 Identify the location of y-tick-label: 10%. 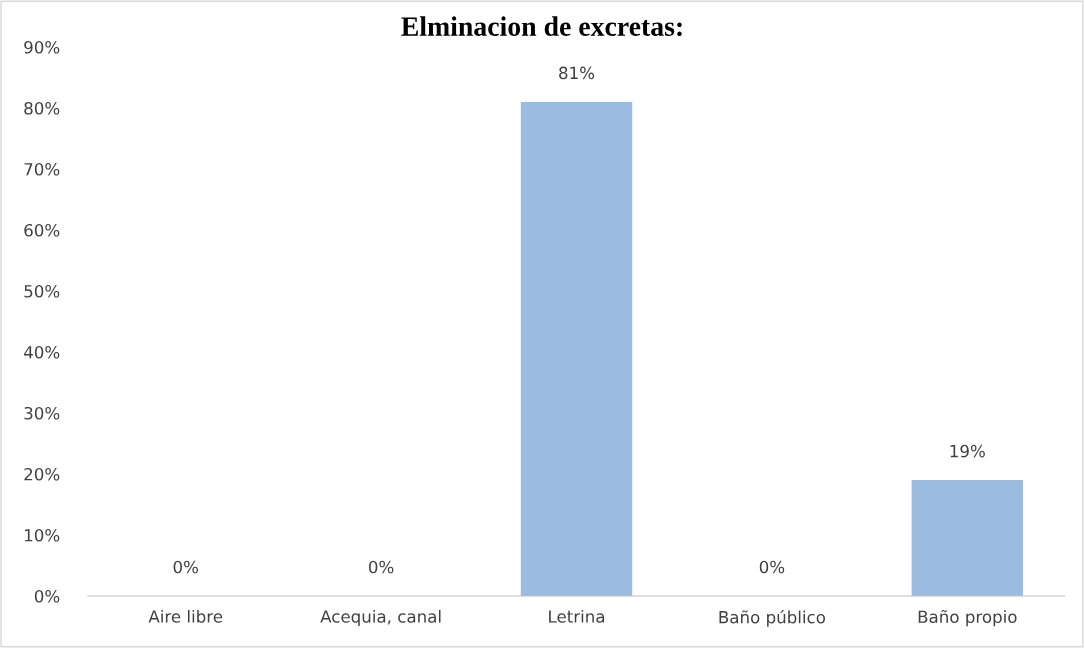
(42, 535).